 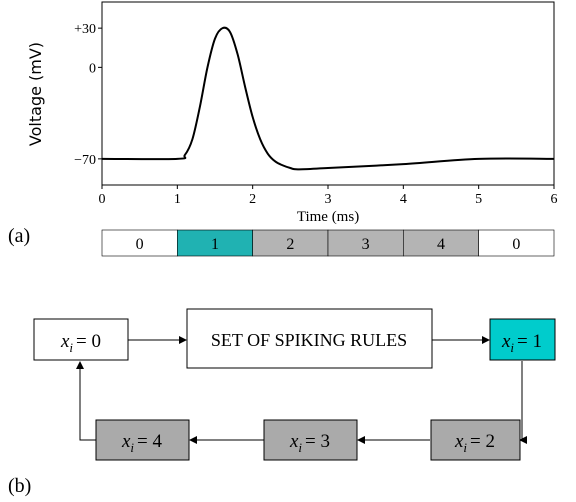 I want to click on node-x3: xi = 3, so click(x=310, y=440).